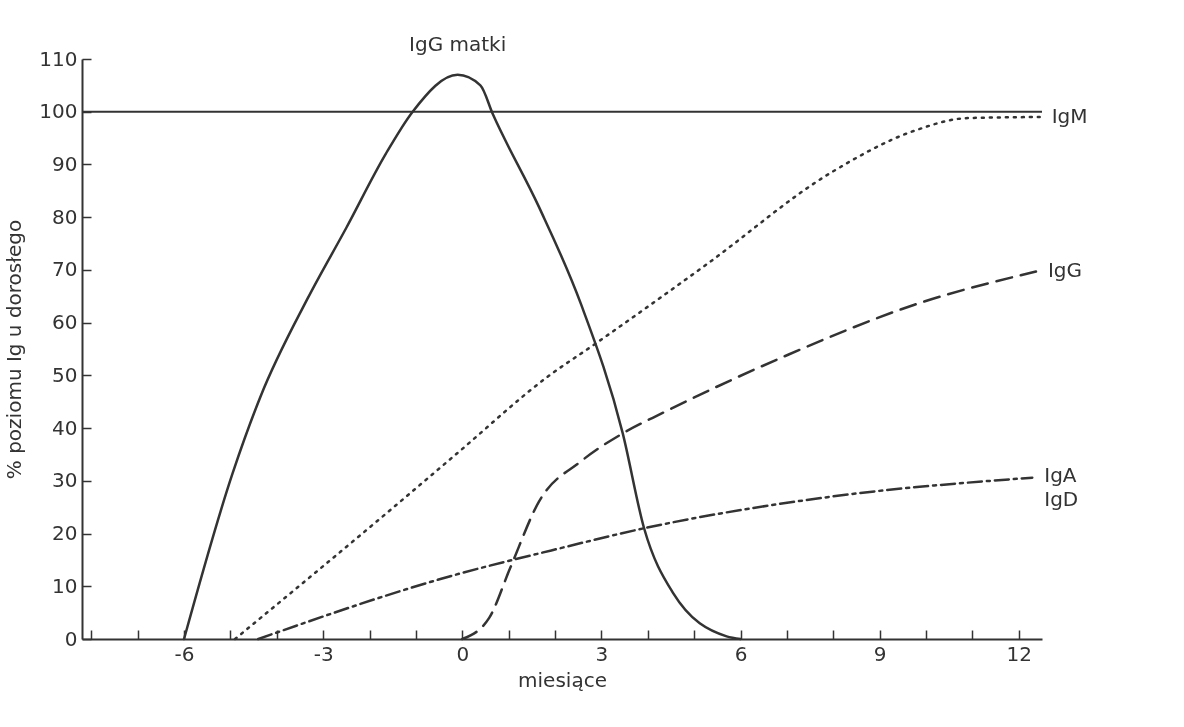  What do you see at coordinates (65, 427) in the screenshot?
I see `y-tick-label: 40` at bounding box center [65, 427].